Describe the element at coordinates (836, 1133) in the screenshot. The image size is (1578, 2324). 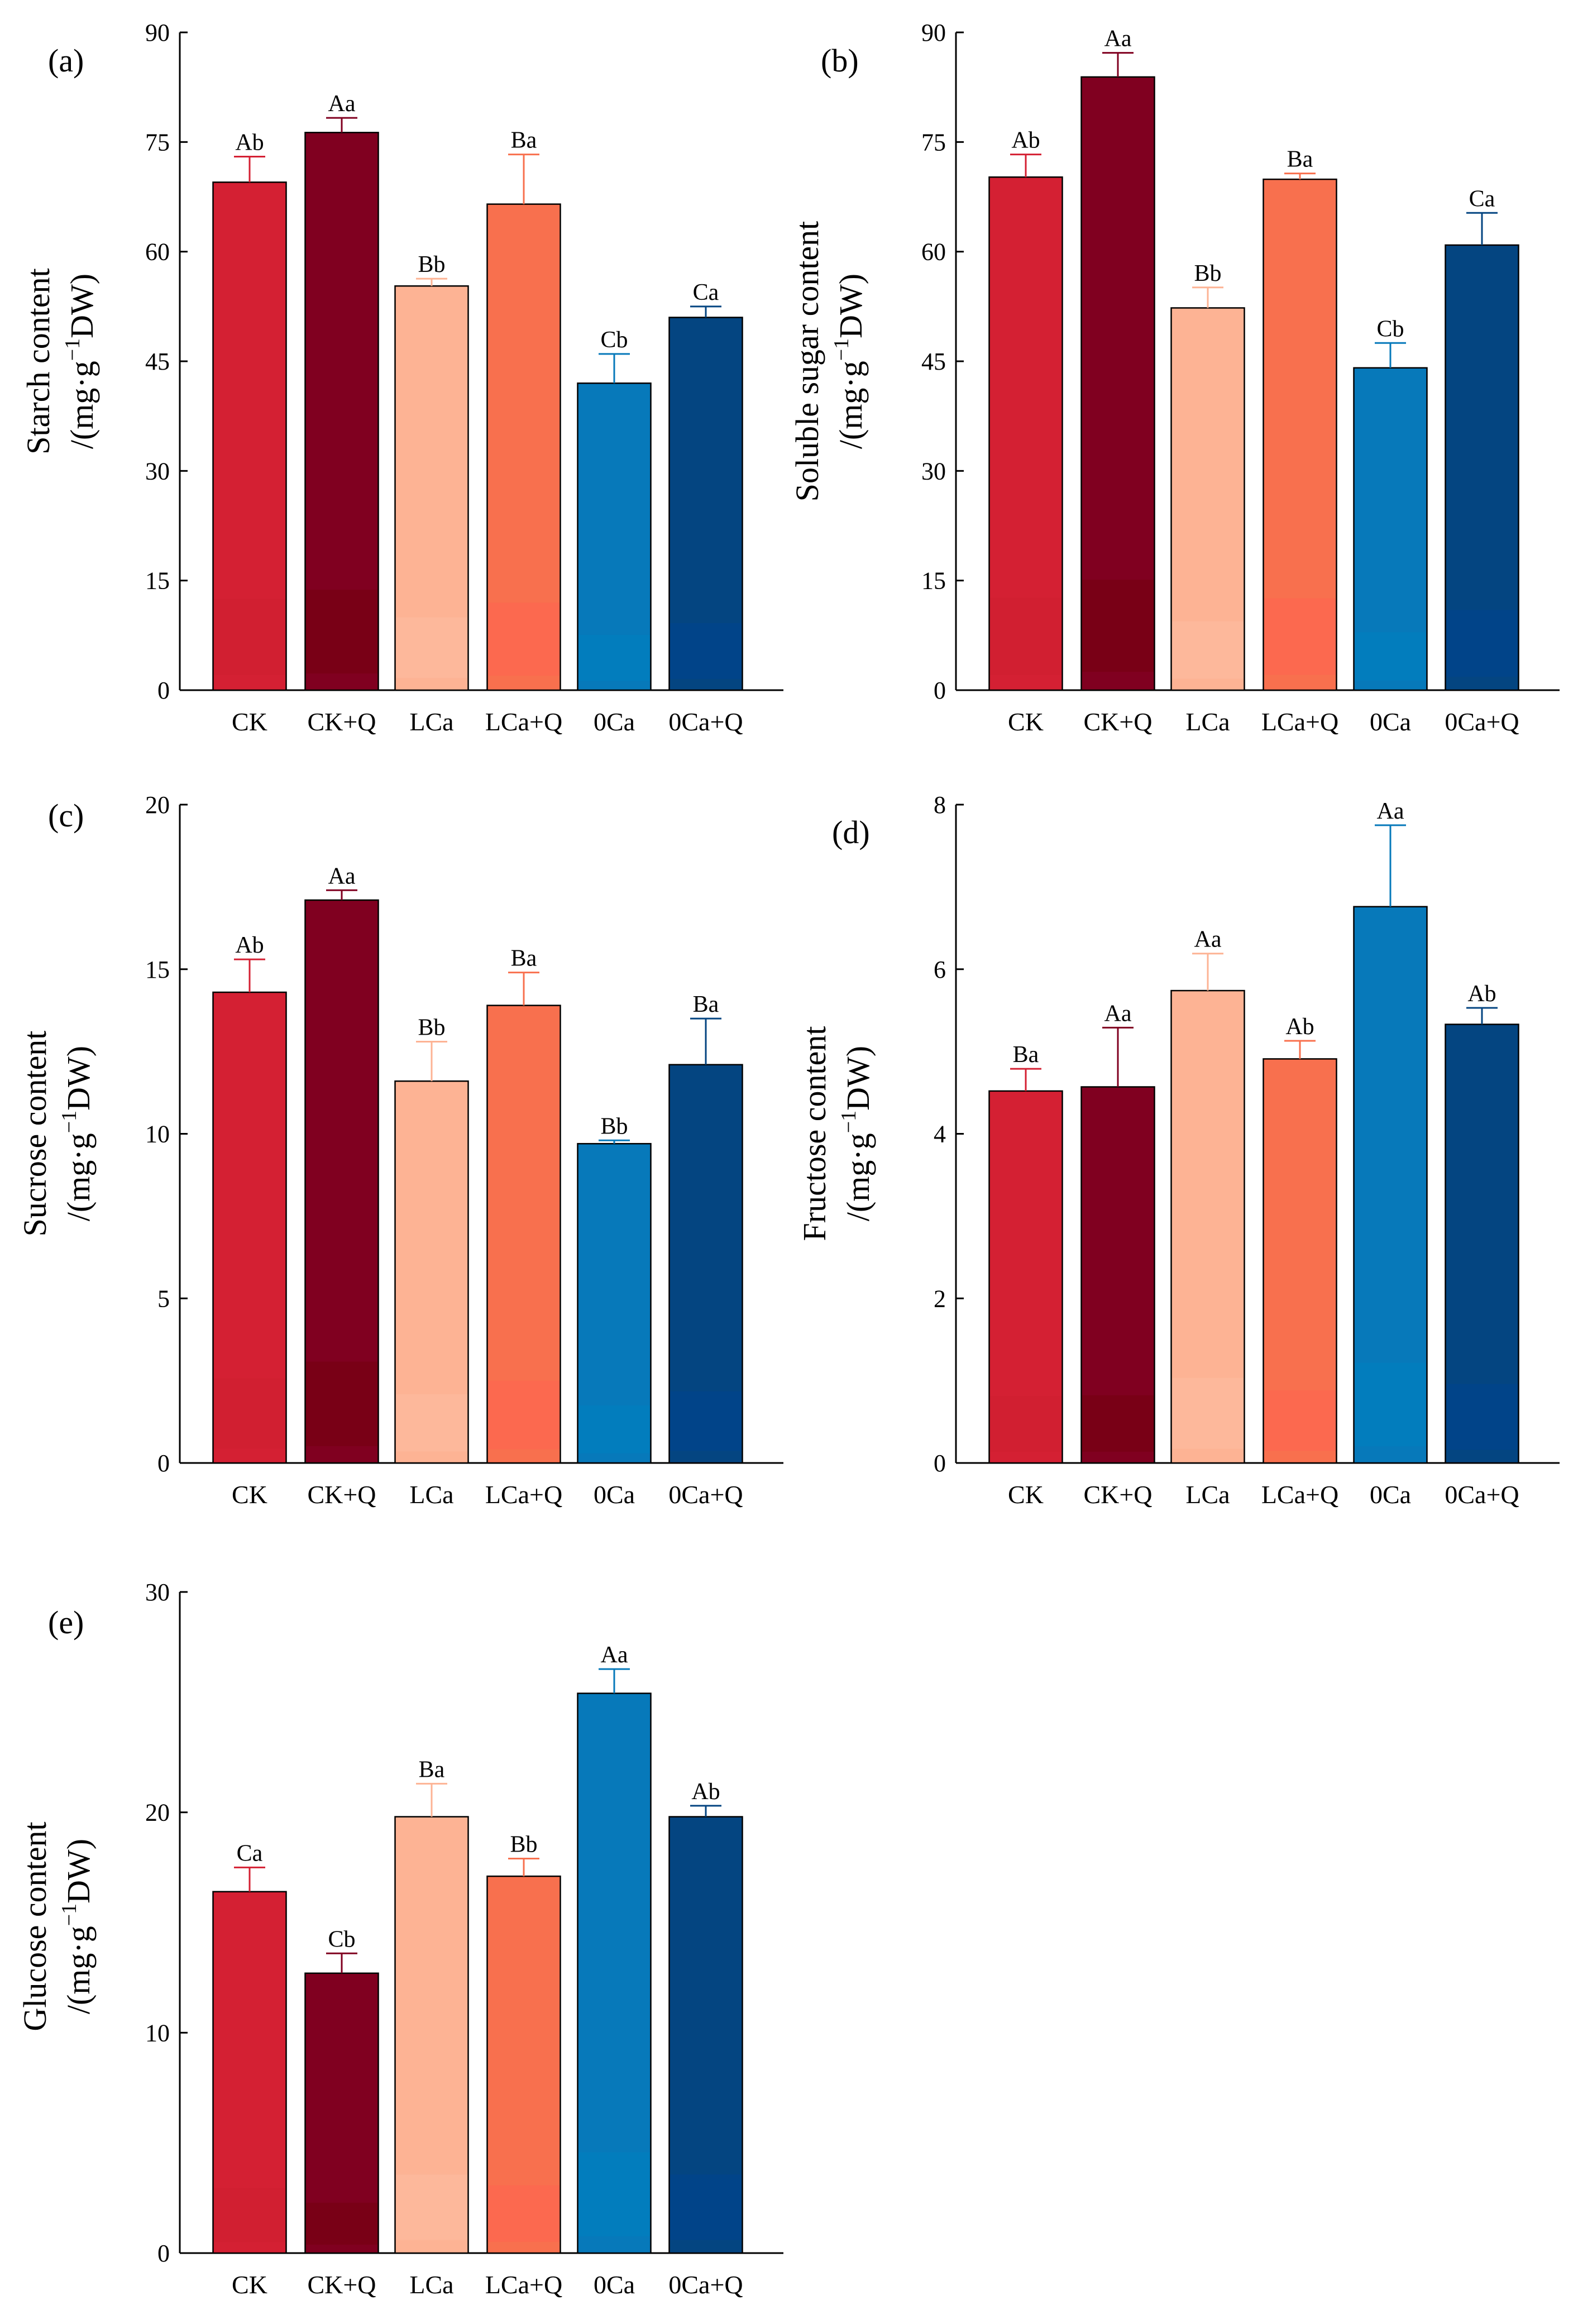
I see `y-axis-label: Fructose content/(mg·g−1DW)` at that location.